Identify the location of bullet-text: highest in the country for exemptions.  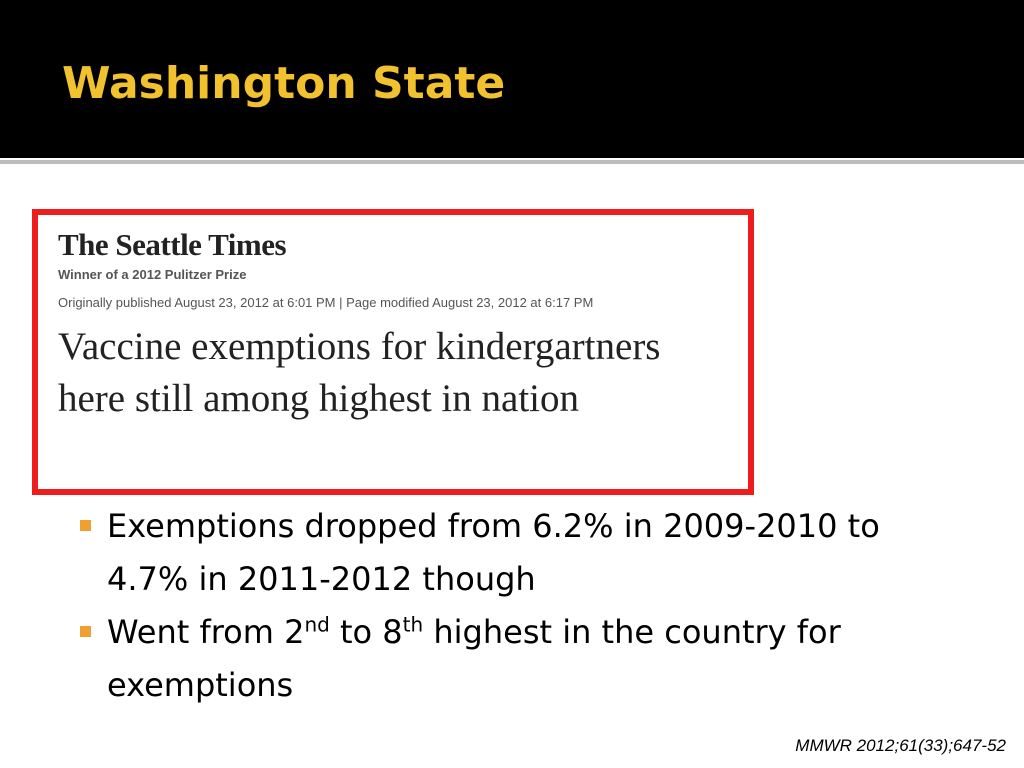
(474, 658).